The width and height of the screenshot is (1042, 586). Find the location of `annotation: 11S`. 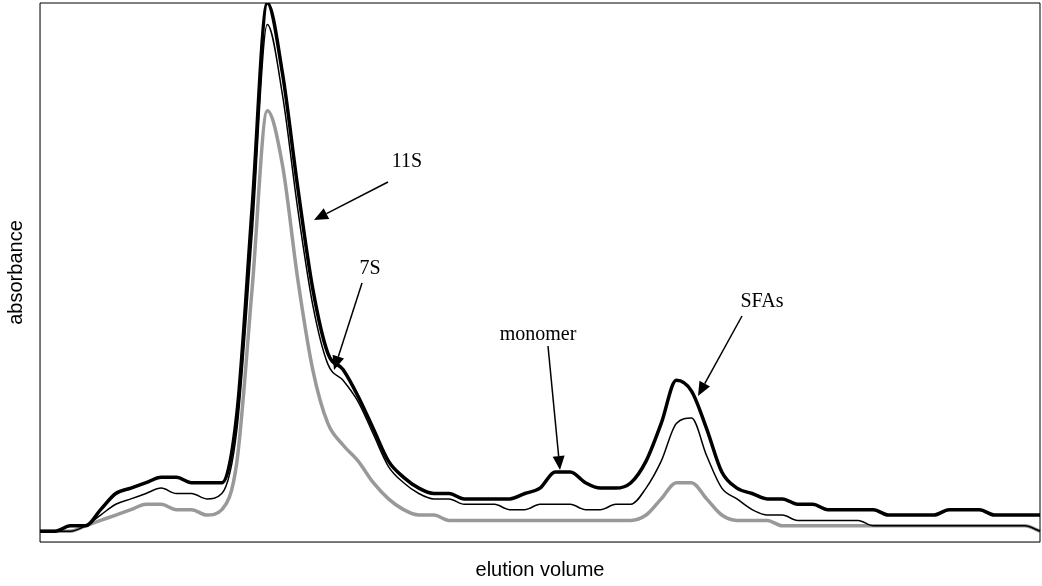

annotation: 11S is located at coordinates (407, 160).